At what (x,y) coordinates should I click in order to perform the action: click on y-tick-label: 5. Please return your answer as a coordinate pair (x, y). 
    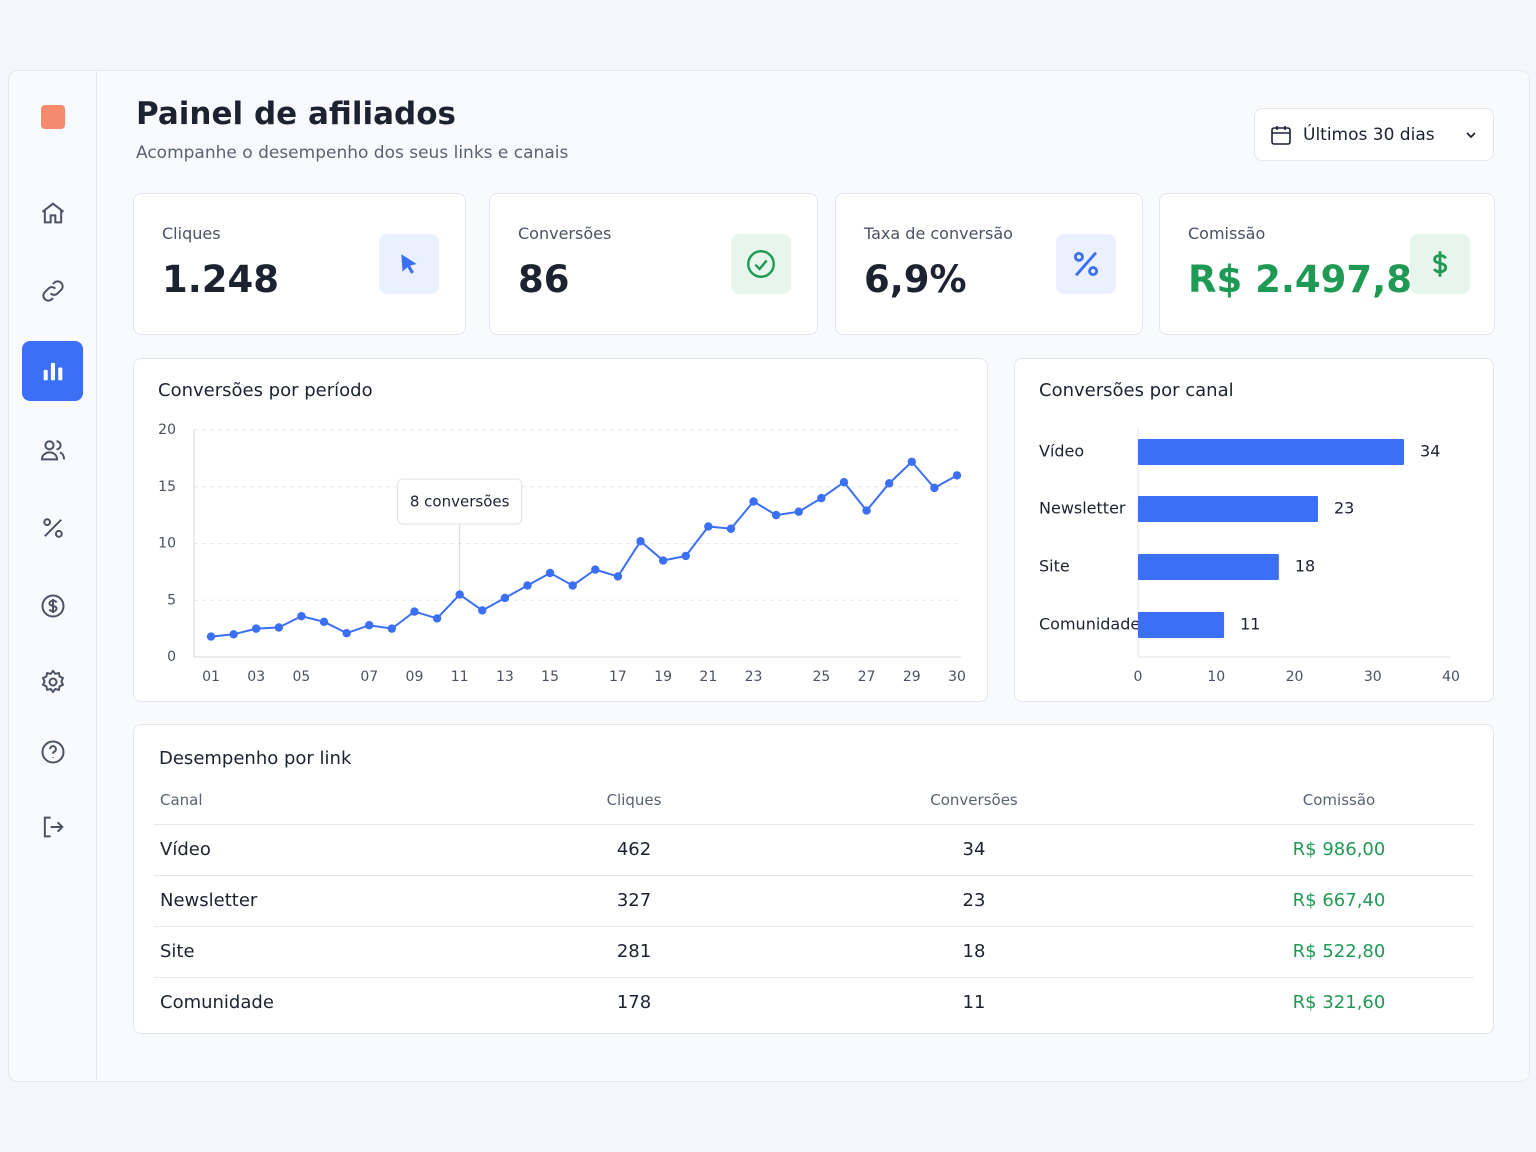
    Looking at the image, I should click on (171, 600).